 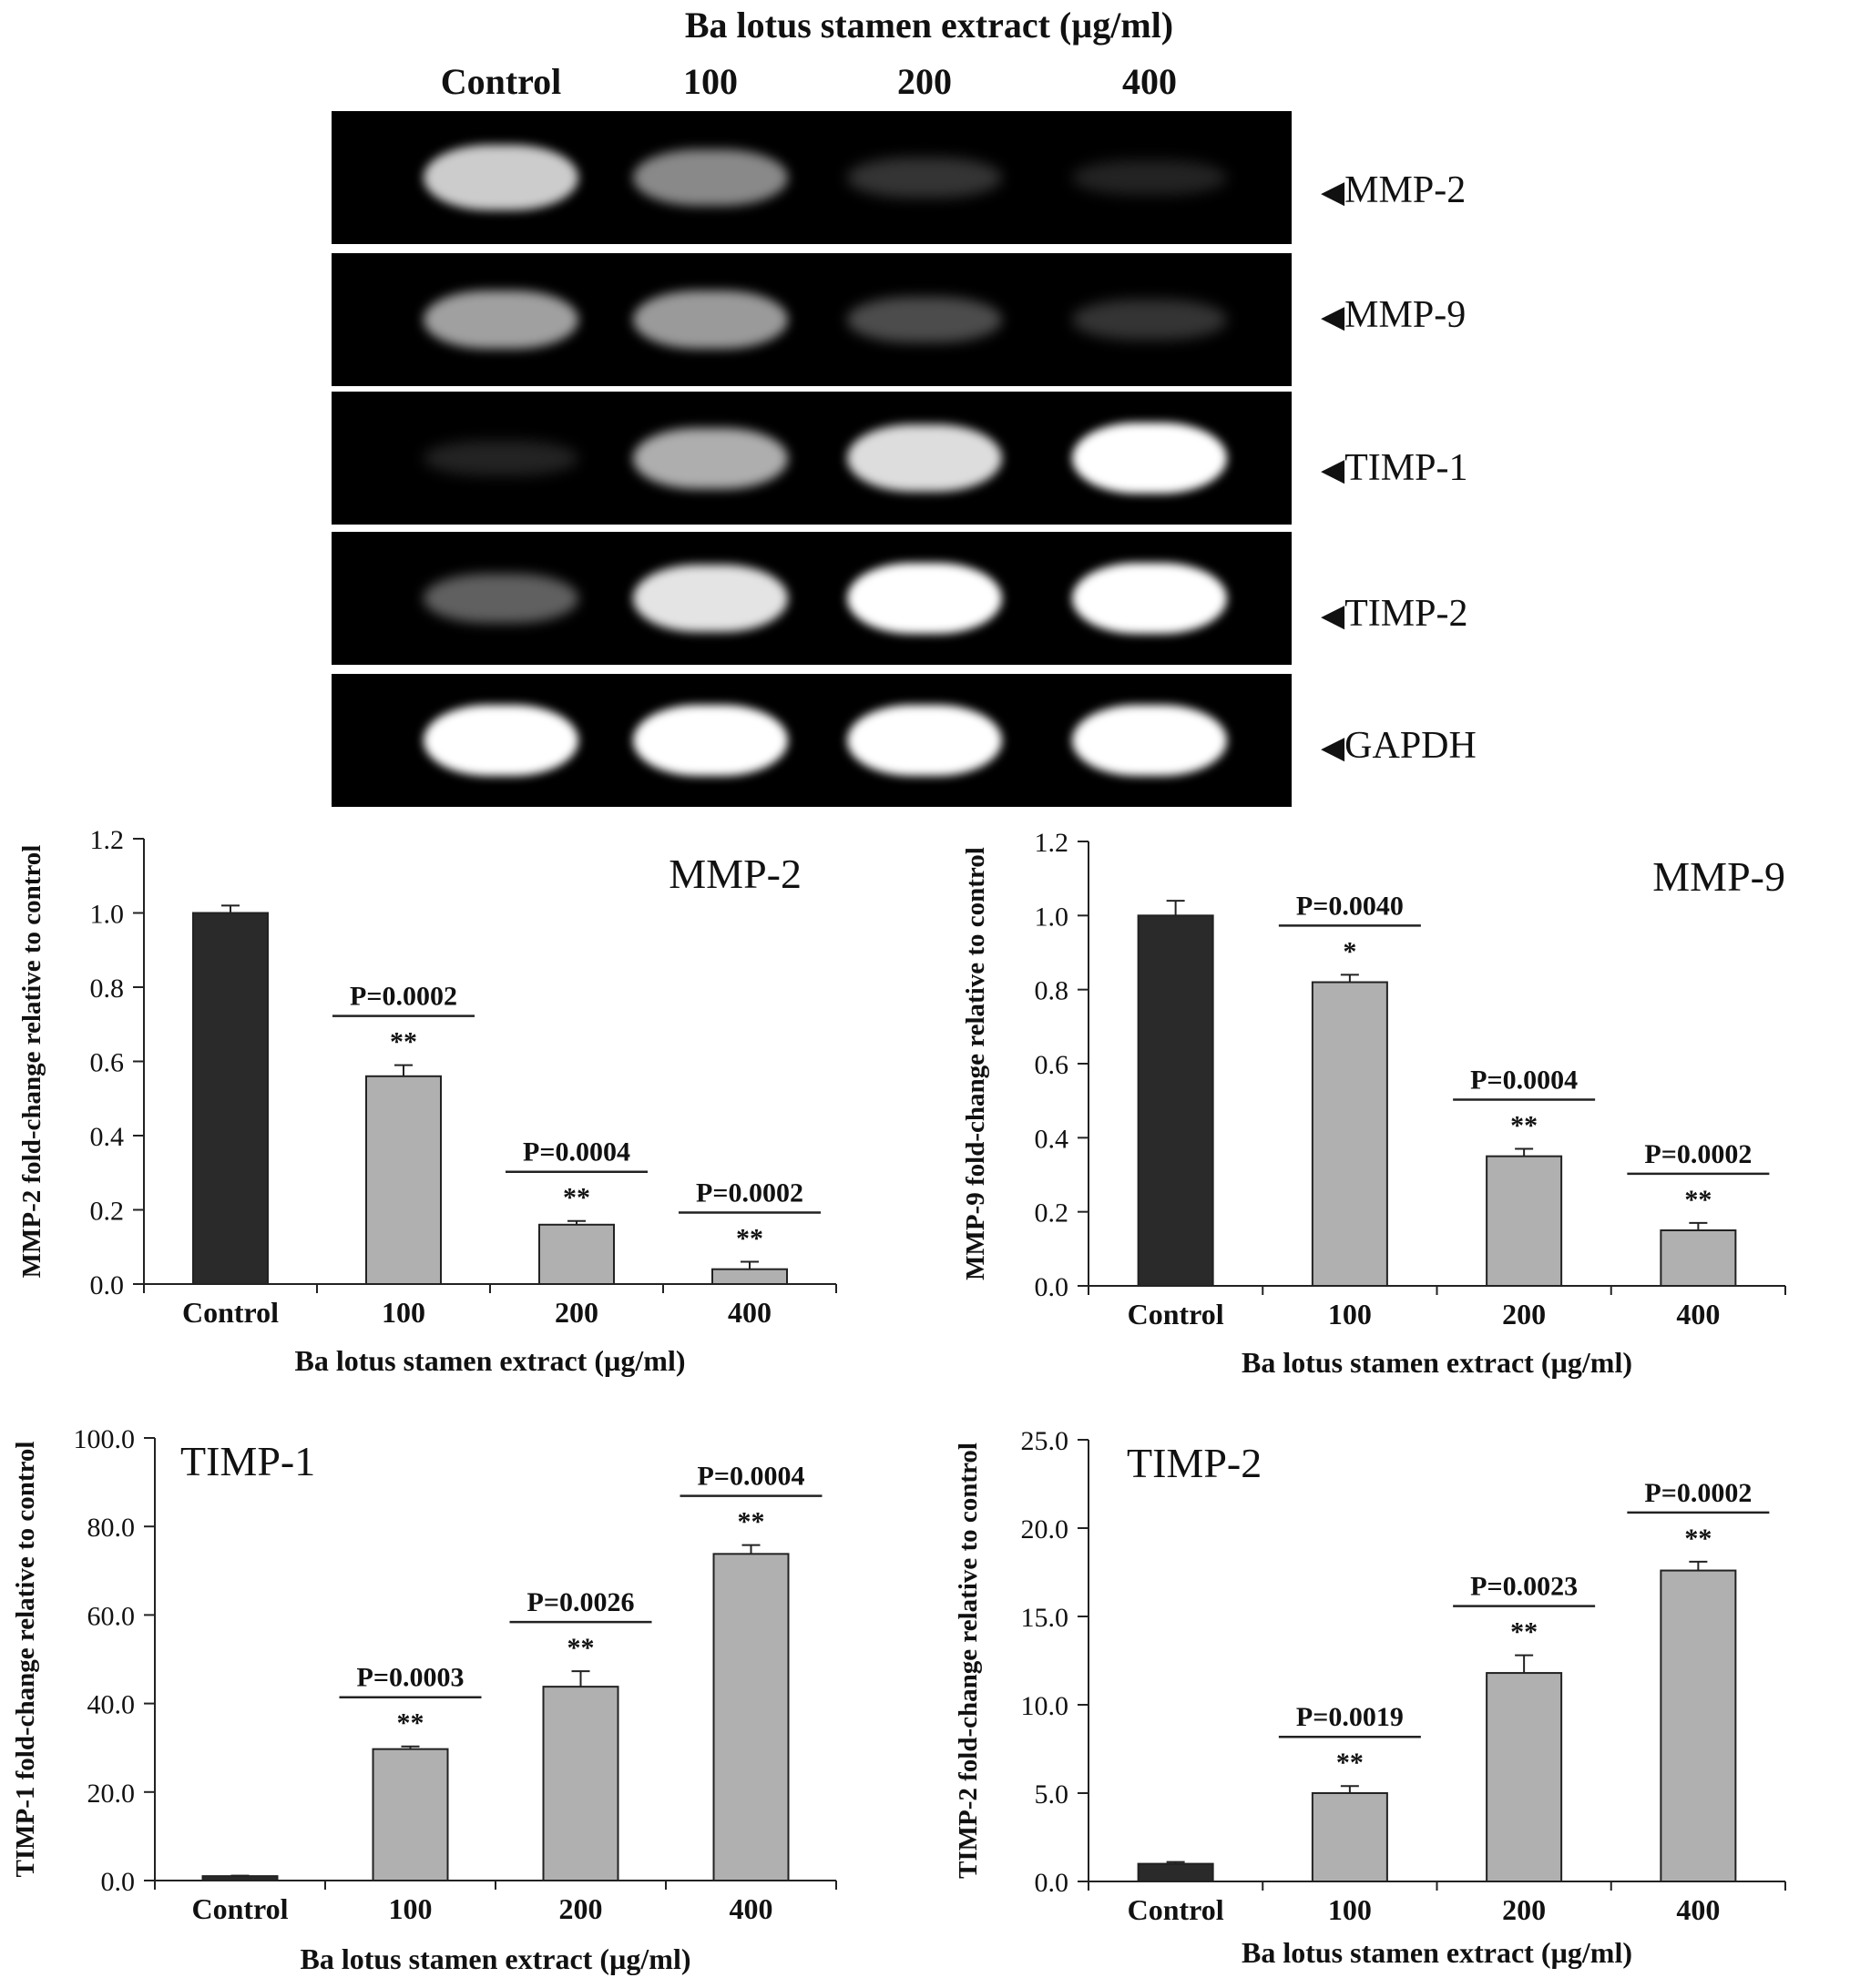 I want to click on p-value-label: P=0.0003, so click(x=411, y=1678).